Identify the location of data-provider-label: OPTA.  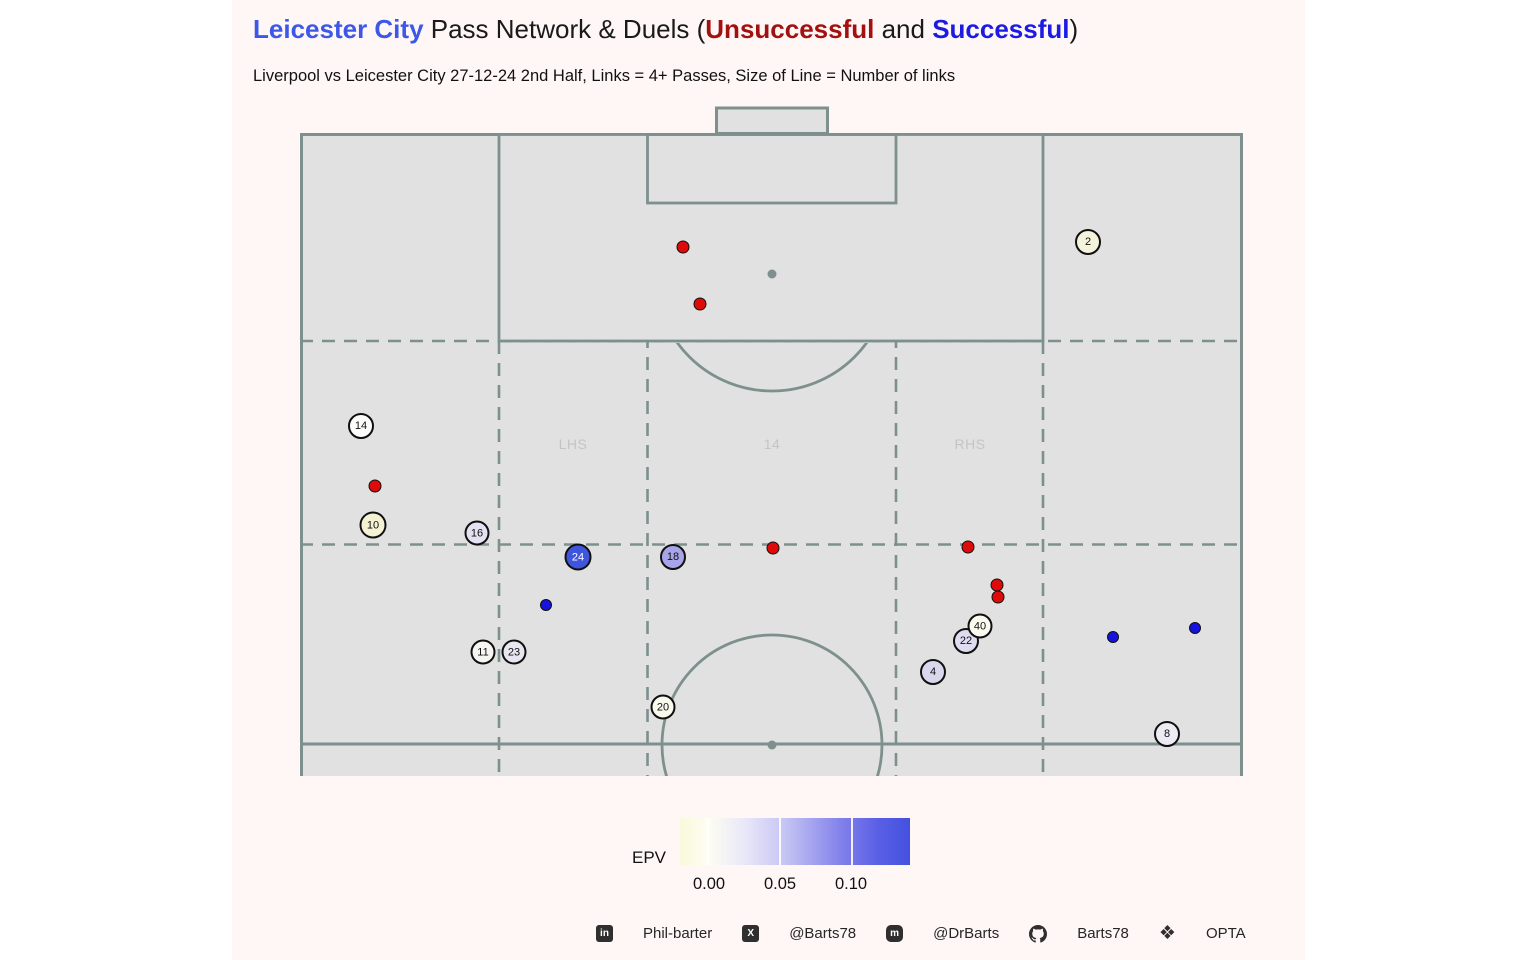
(1225, 933).